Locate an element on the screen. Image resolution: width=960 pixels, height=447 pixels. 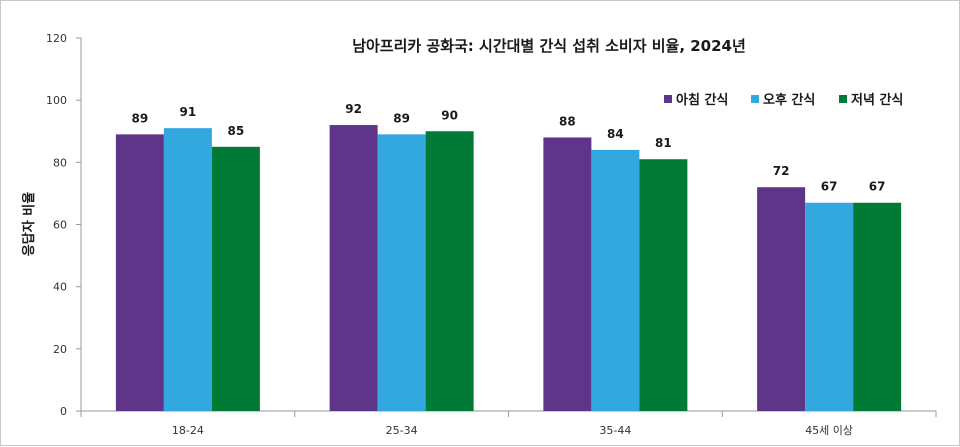
data-label: 85 is located at coordinates (236, 131).